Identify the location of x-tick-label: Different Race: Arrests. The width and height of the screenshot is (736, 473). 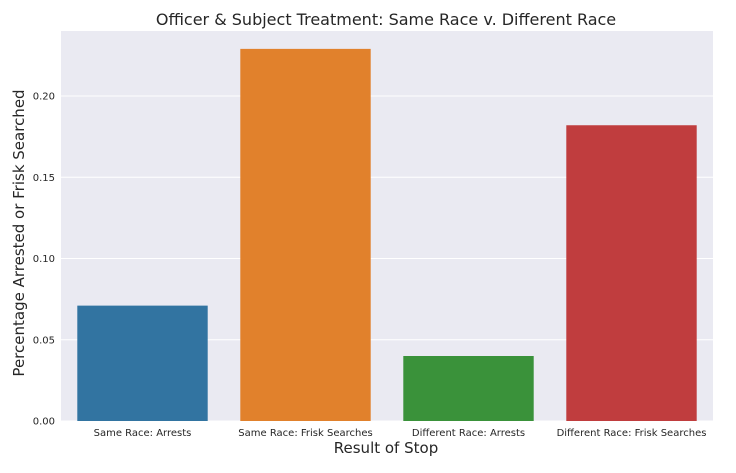
(468, 433).